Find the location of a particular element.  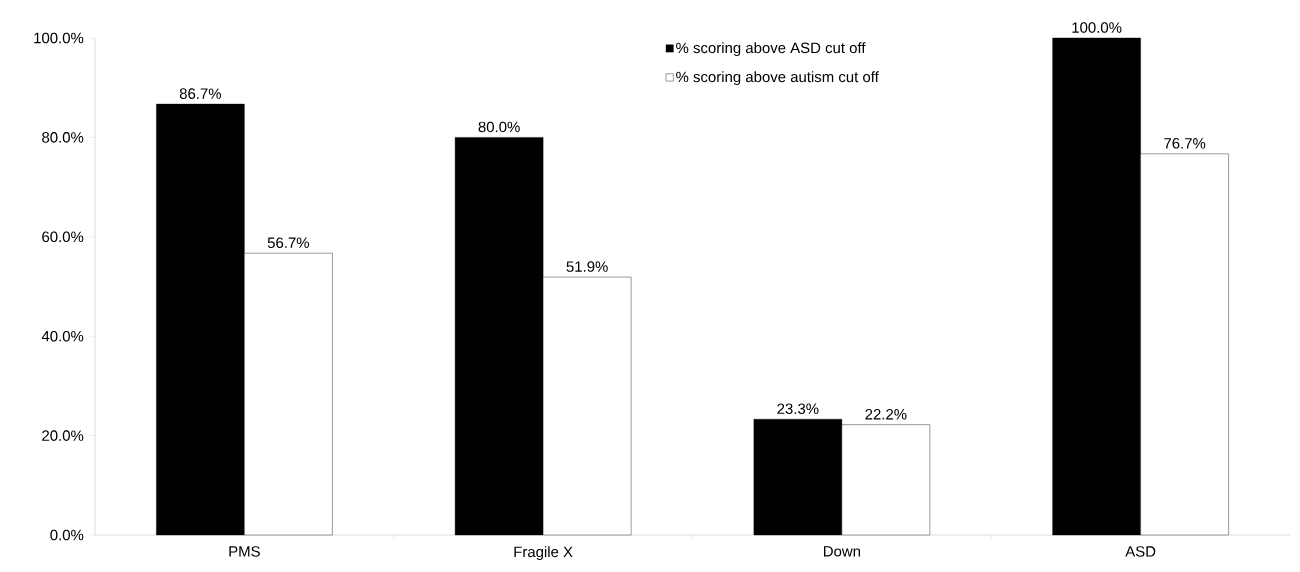

y-tick-label: 0.0% is located at coordinates (67, 535).